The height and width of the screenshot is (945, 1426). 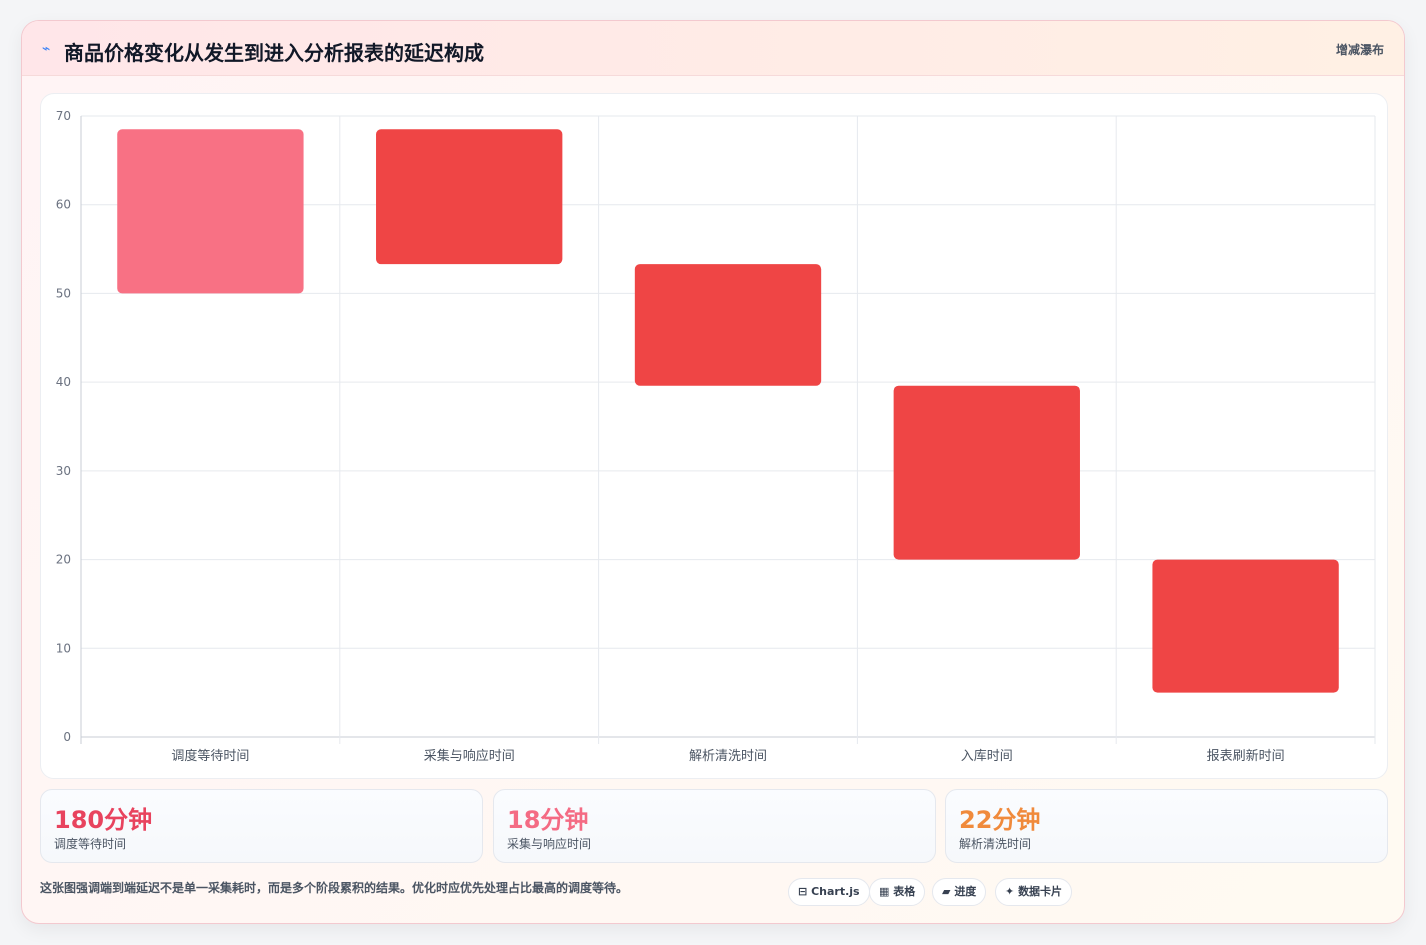 What do you see at coordinates (90, 844) in the screenshot?
I see `kpi-label: 调度等待时间` at bounding box center [90, 844].